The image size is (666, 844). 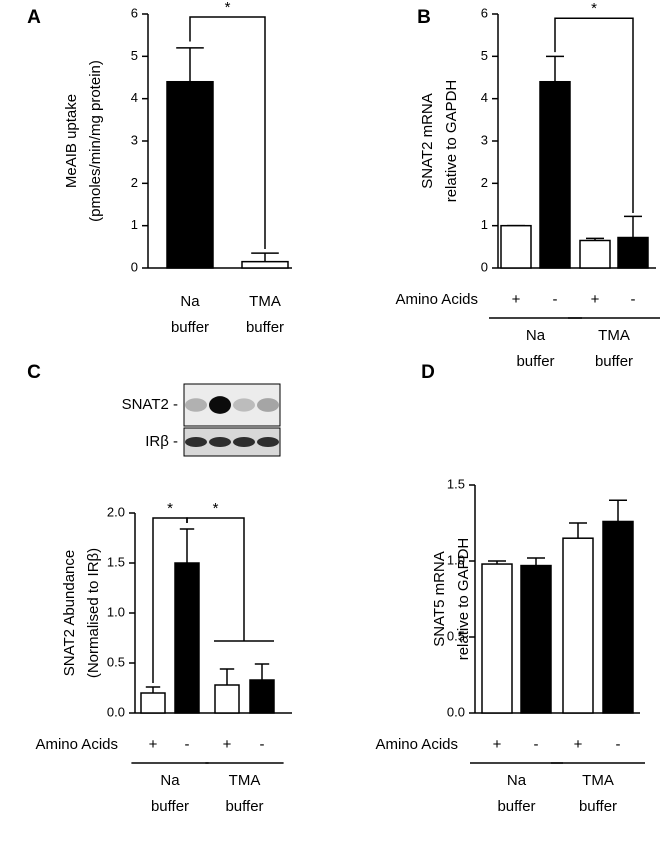 What do you see at coordinates (150, 404) in the screenshot?
I see `blot-label: SNAT2 -` at bounding box center [150, 404].